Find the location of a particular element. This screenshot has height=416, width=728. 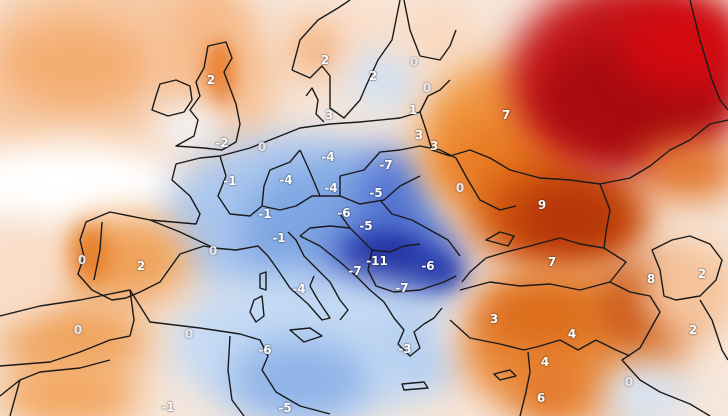

finland-coastline is located at coordinates (430, 30).